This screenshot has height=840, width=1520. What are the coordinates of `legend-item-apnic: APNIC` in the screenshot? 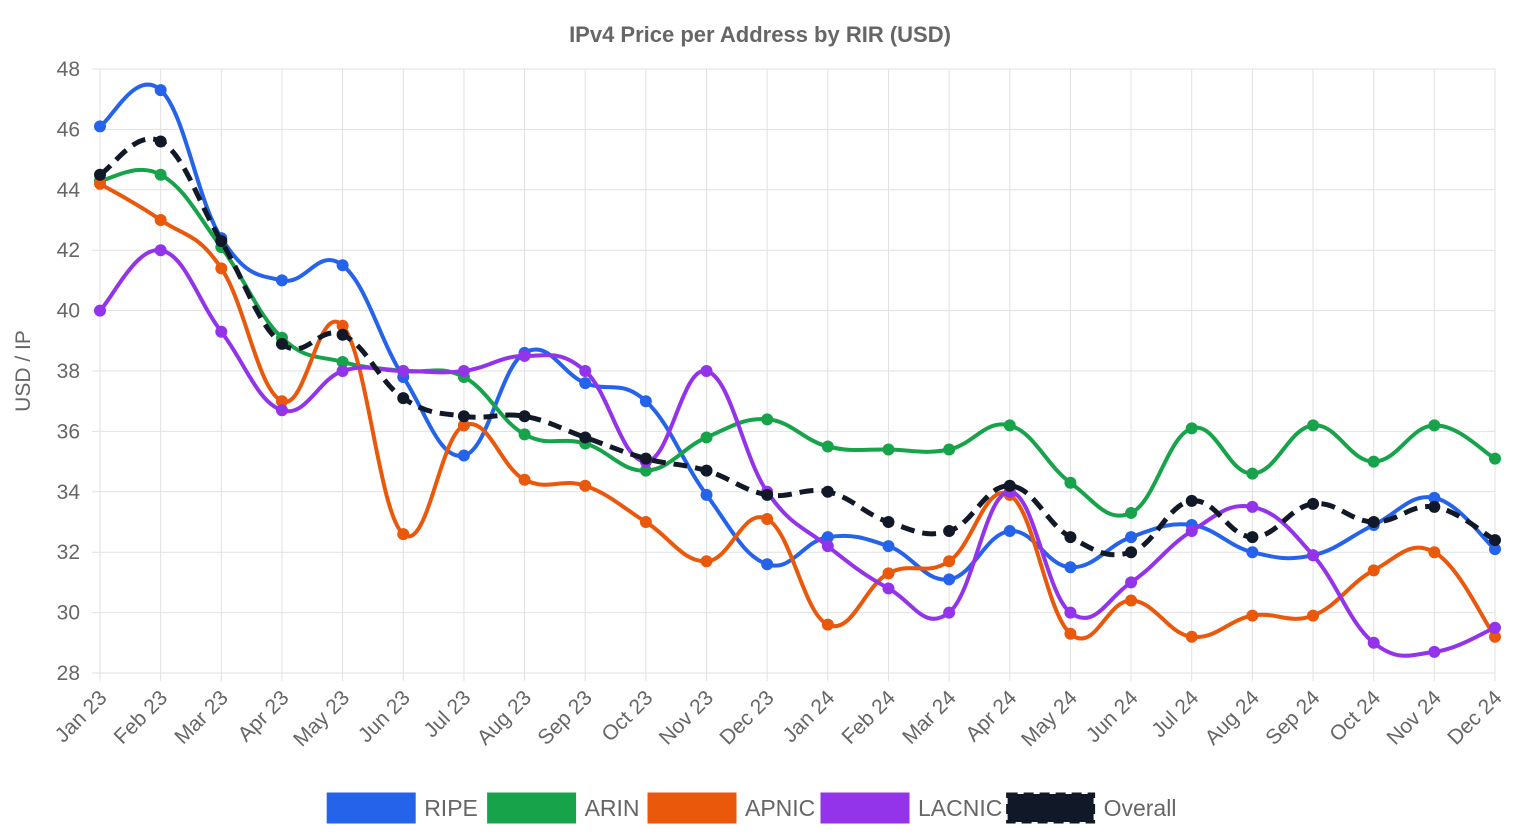 It's located at (731, 808).